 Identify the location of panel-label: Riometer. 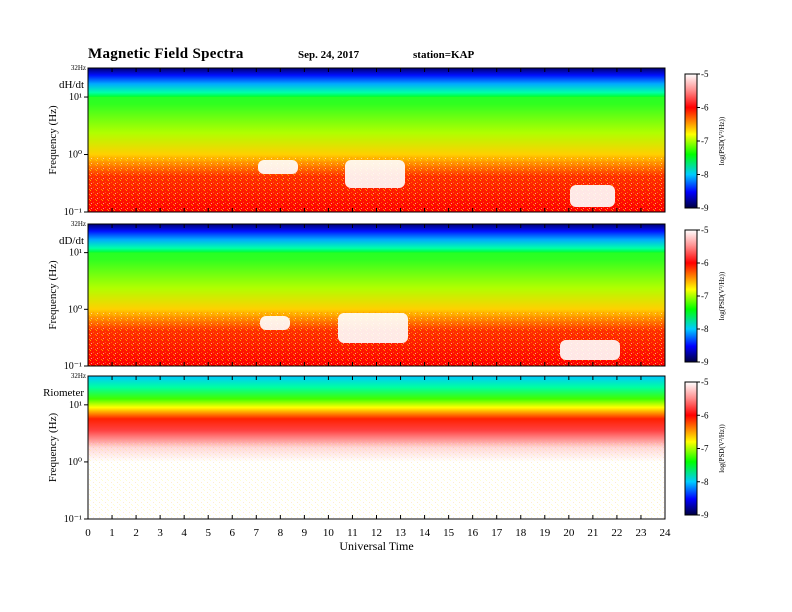
(63, 393).